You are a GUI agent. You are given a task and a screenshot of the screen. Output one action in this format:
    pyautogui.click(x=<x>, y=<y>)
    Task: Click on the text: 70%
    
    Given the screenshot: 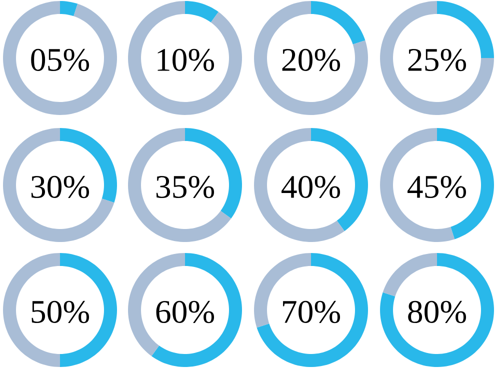 What is the action you would take?
    pyautogui.click(x=311, y=312)
    